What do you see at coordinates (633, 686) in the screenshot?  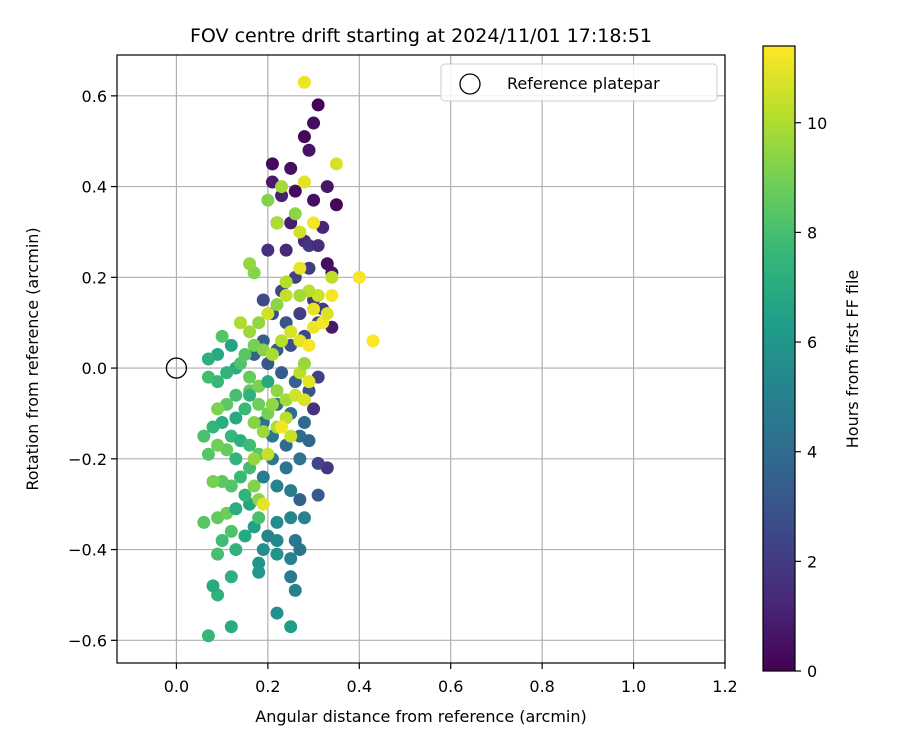 I see `x-tick-label: 1.0` at bounding box center [633, 686].